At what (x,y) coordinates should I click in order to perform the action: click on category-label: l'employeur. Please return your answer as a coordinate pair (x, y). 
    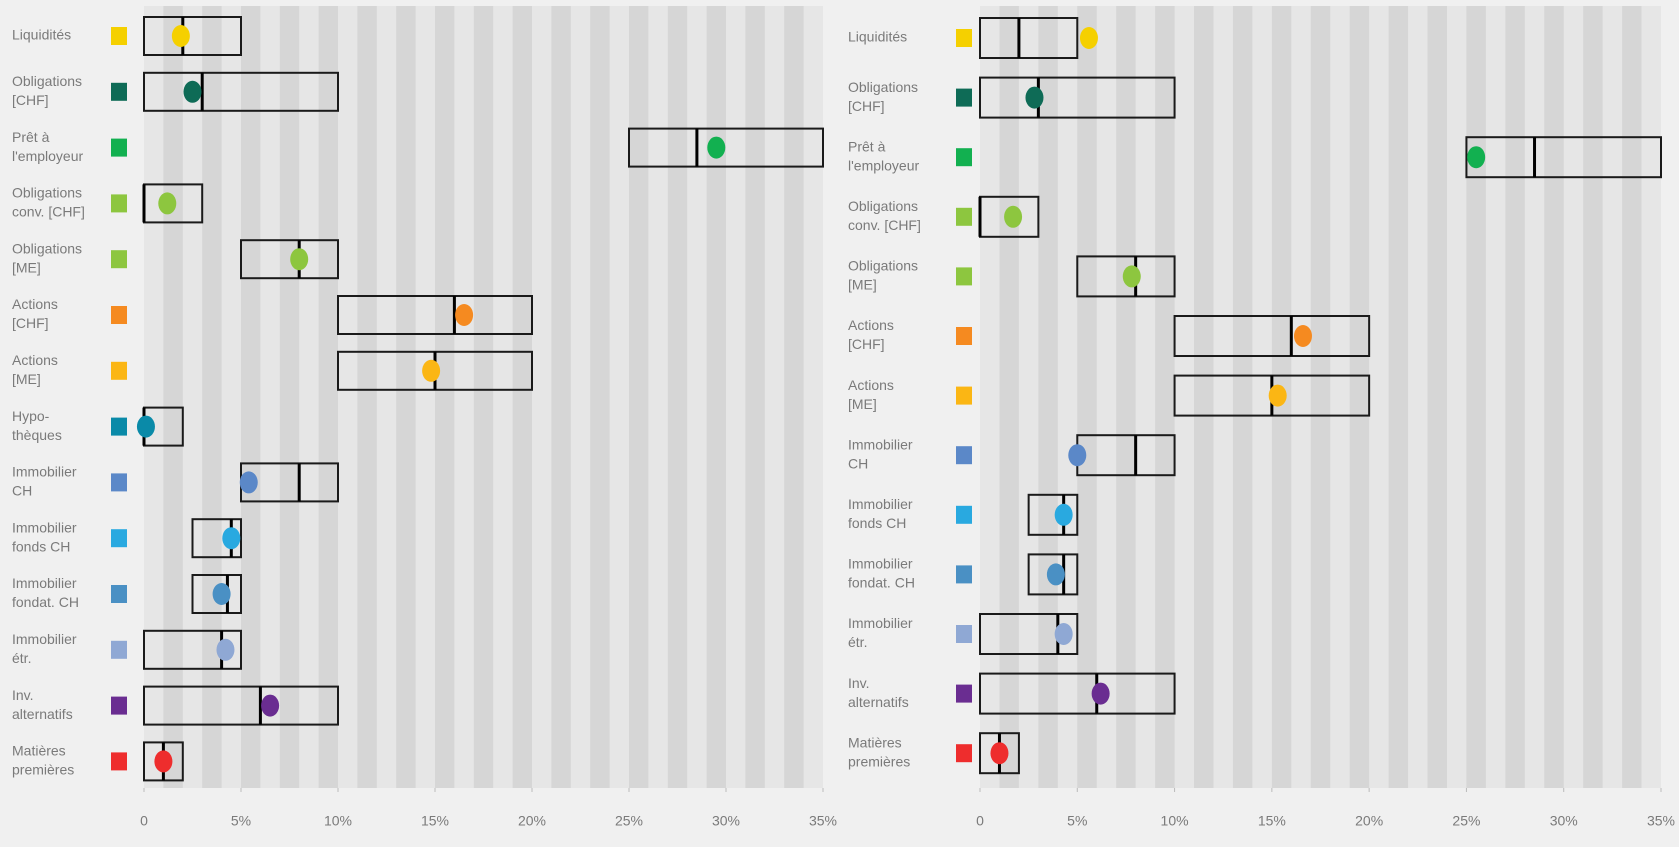
    Looking at the image, I should click on (47, 156).